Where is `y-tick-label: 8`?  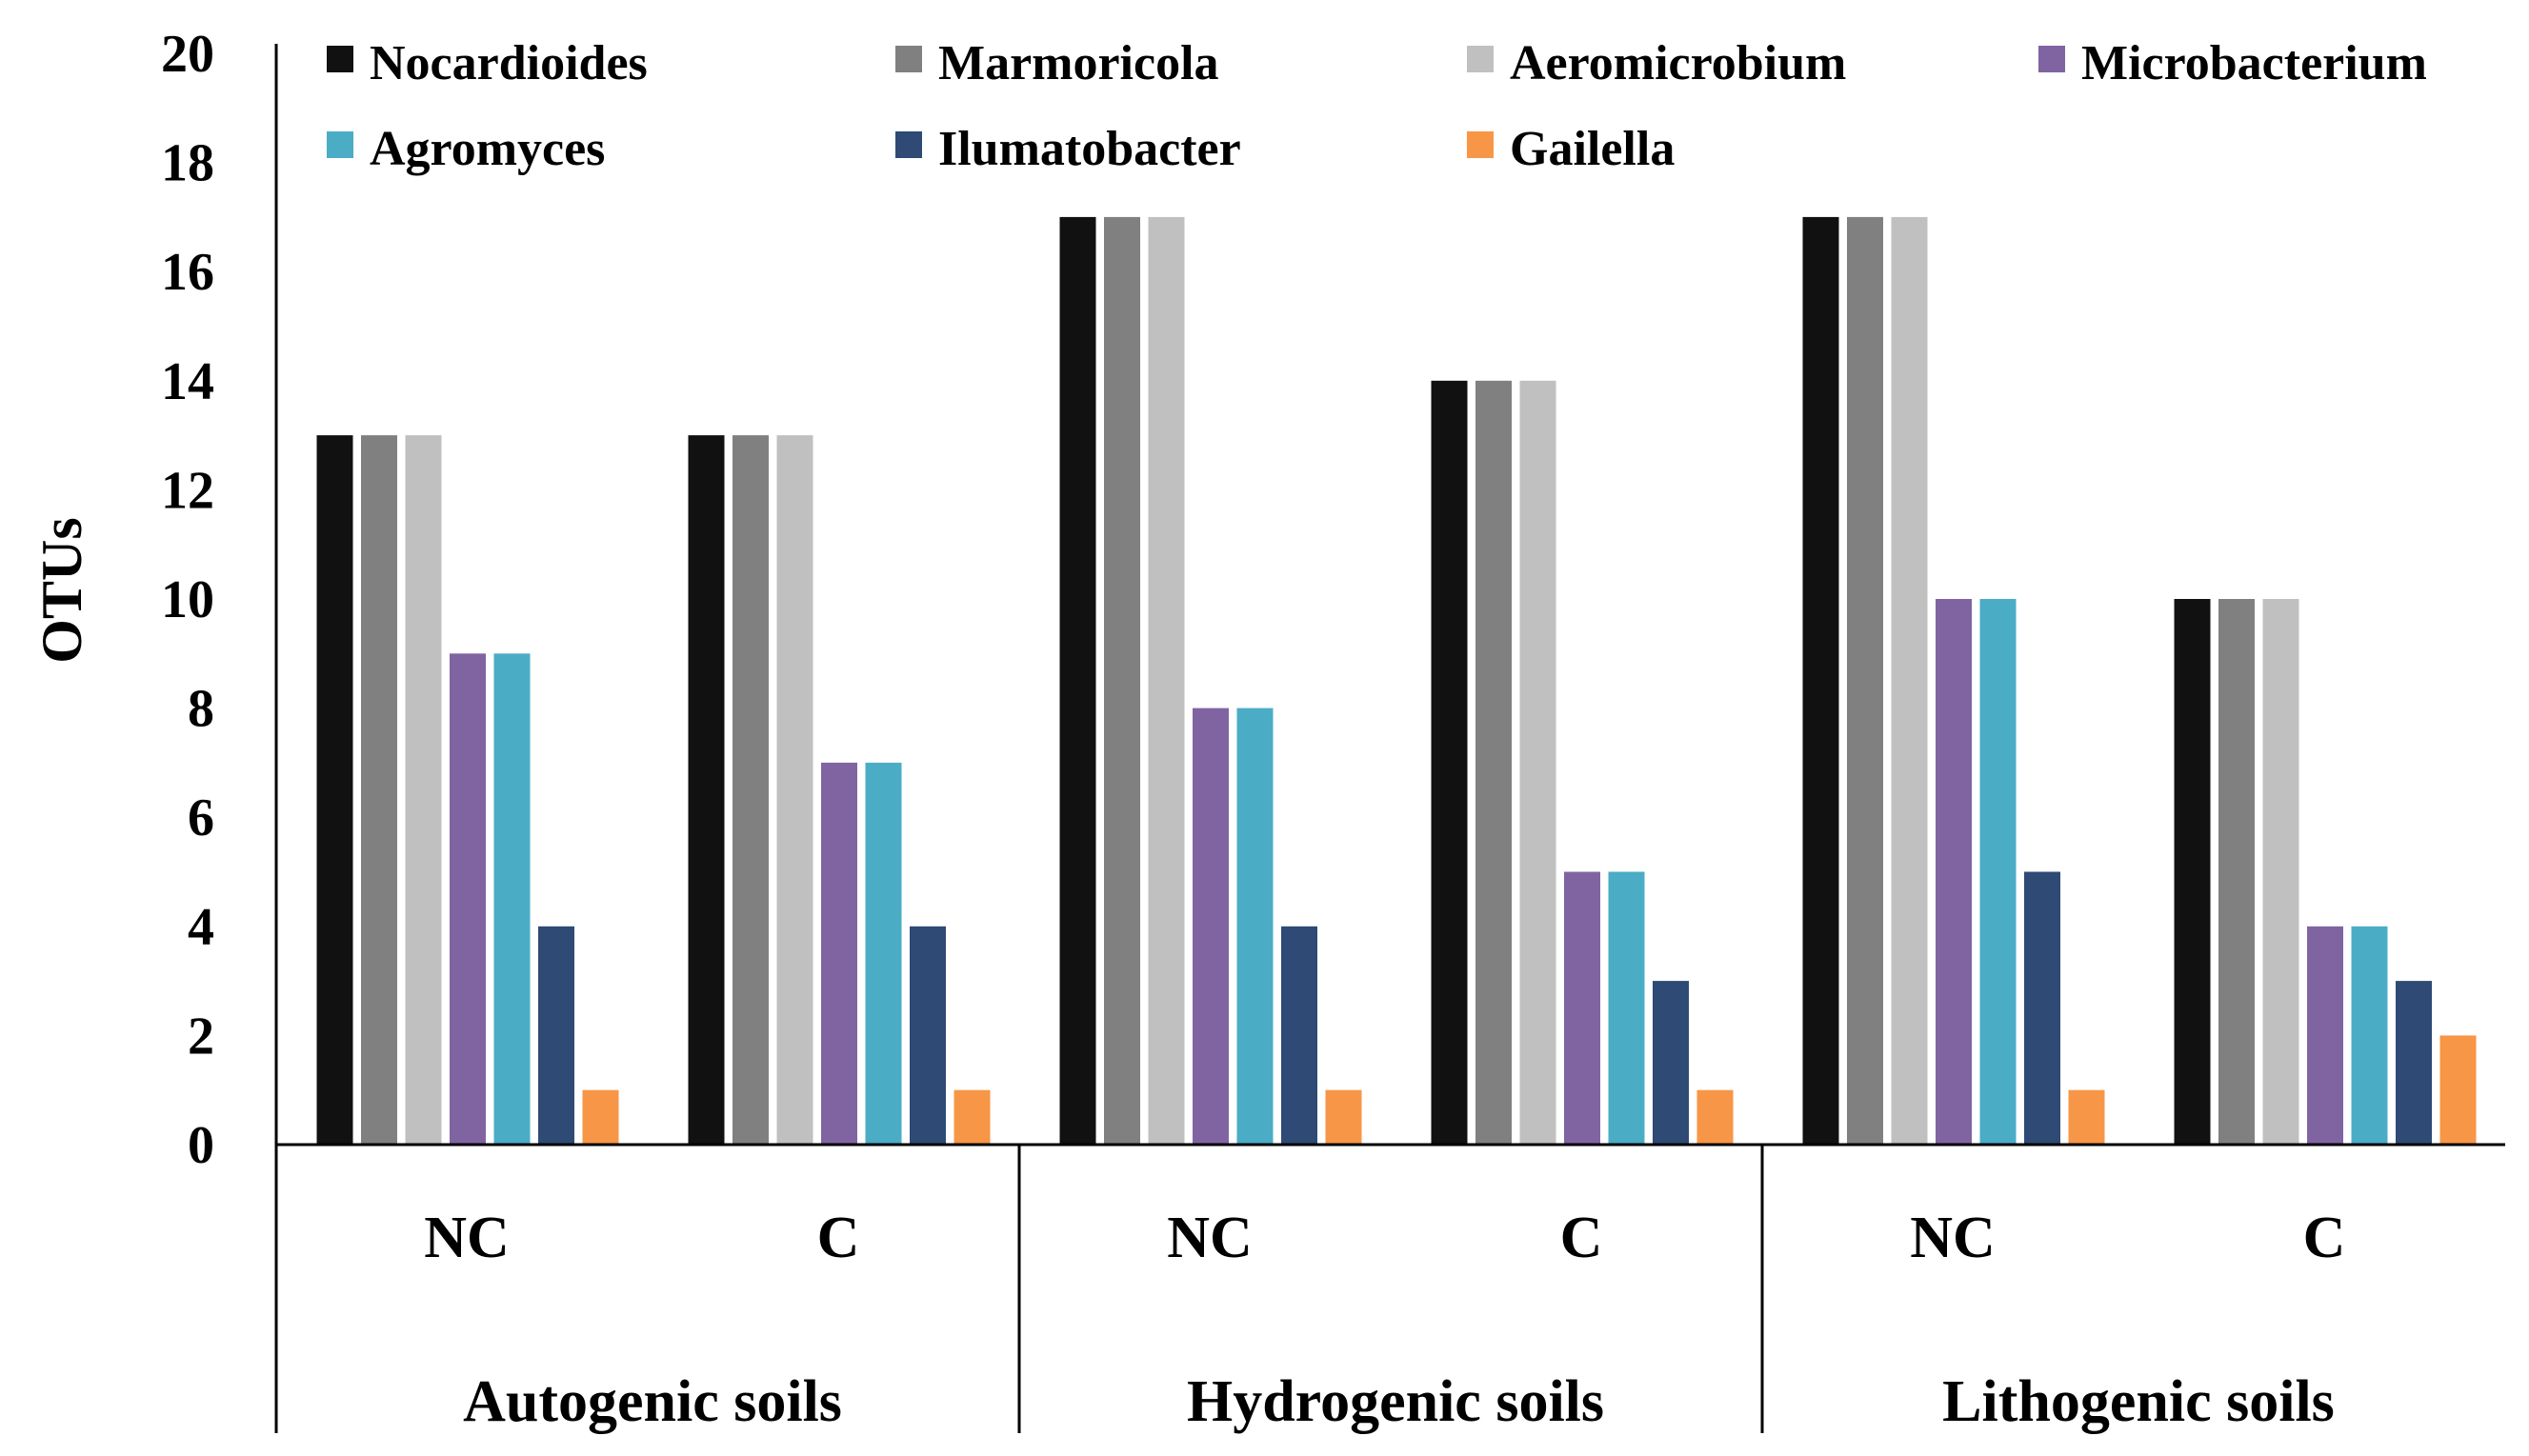
y-tick-label: 8 is located at coordinates (201, 710).